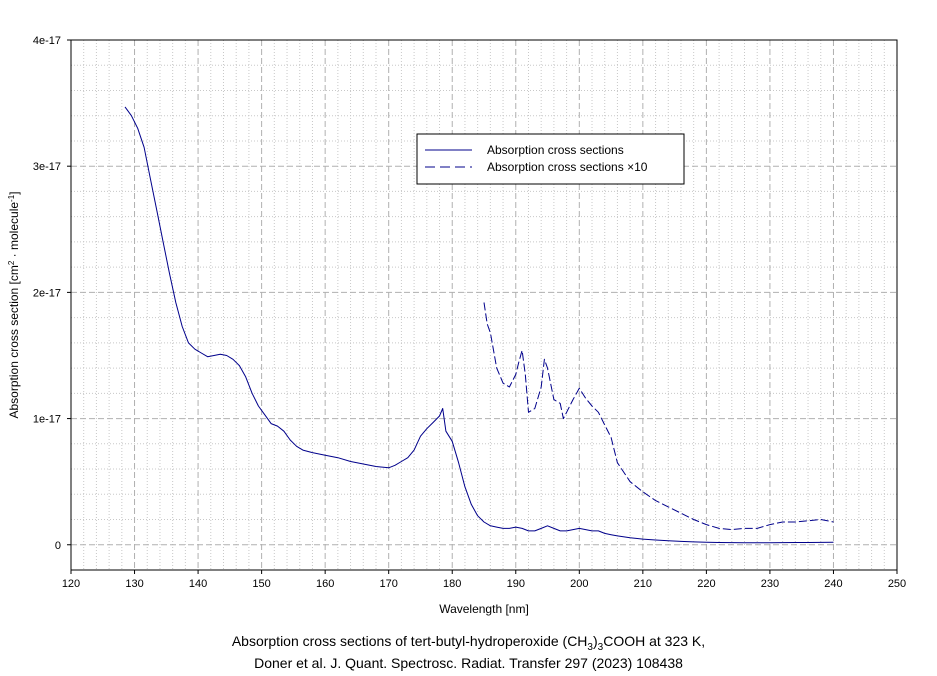 This screenshot has width=937, height=676. Describe the element at coordinates (484, 609) in the screenshot. I see `x-axis-label: Wavelength [nm]` at that location.